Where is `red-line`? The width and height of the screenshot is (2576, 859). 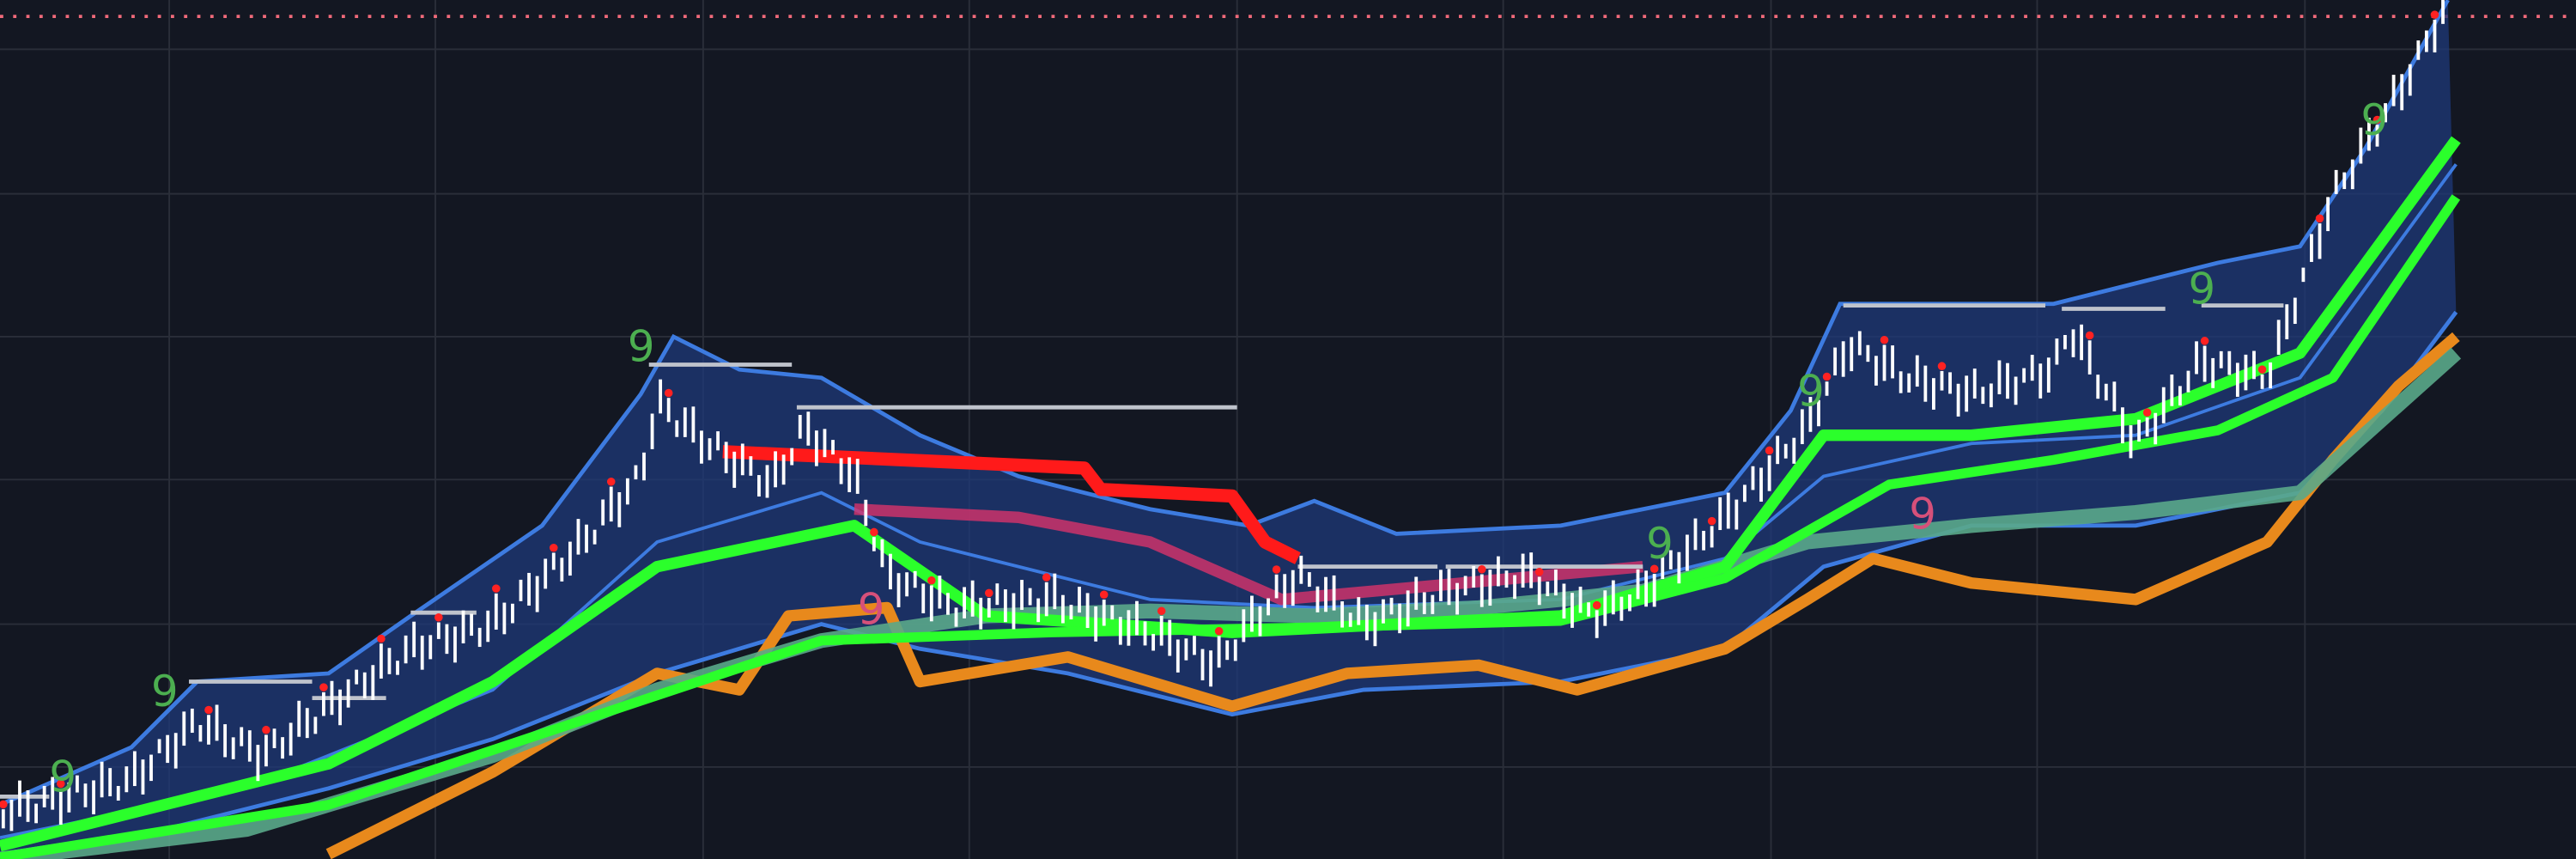
red-line is located at coordinates (1012, 505).